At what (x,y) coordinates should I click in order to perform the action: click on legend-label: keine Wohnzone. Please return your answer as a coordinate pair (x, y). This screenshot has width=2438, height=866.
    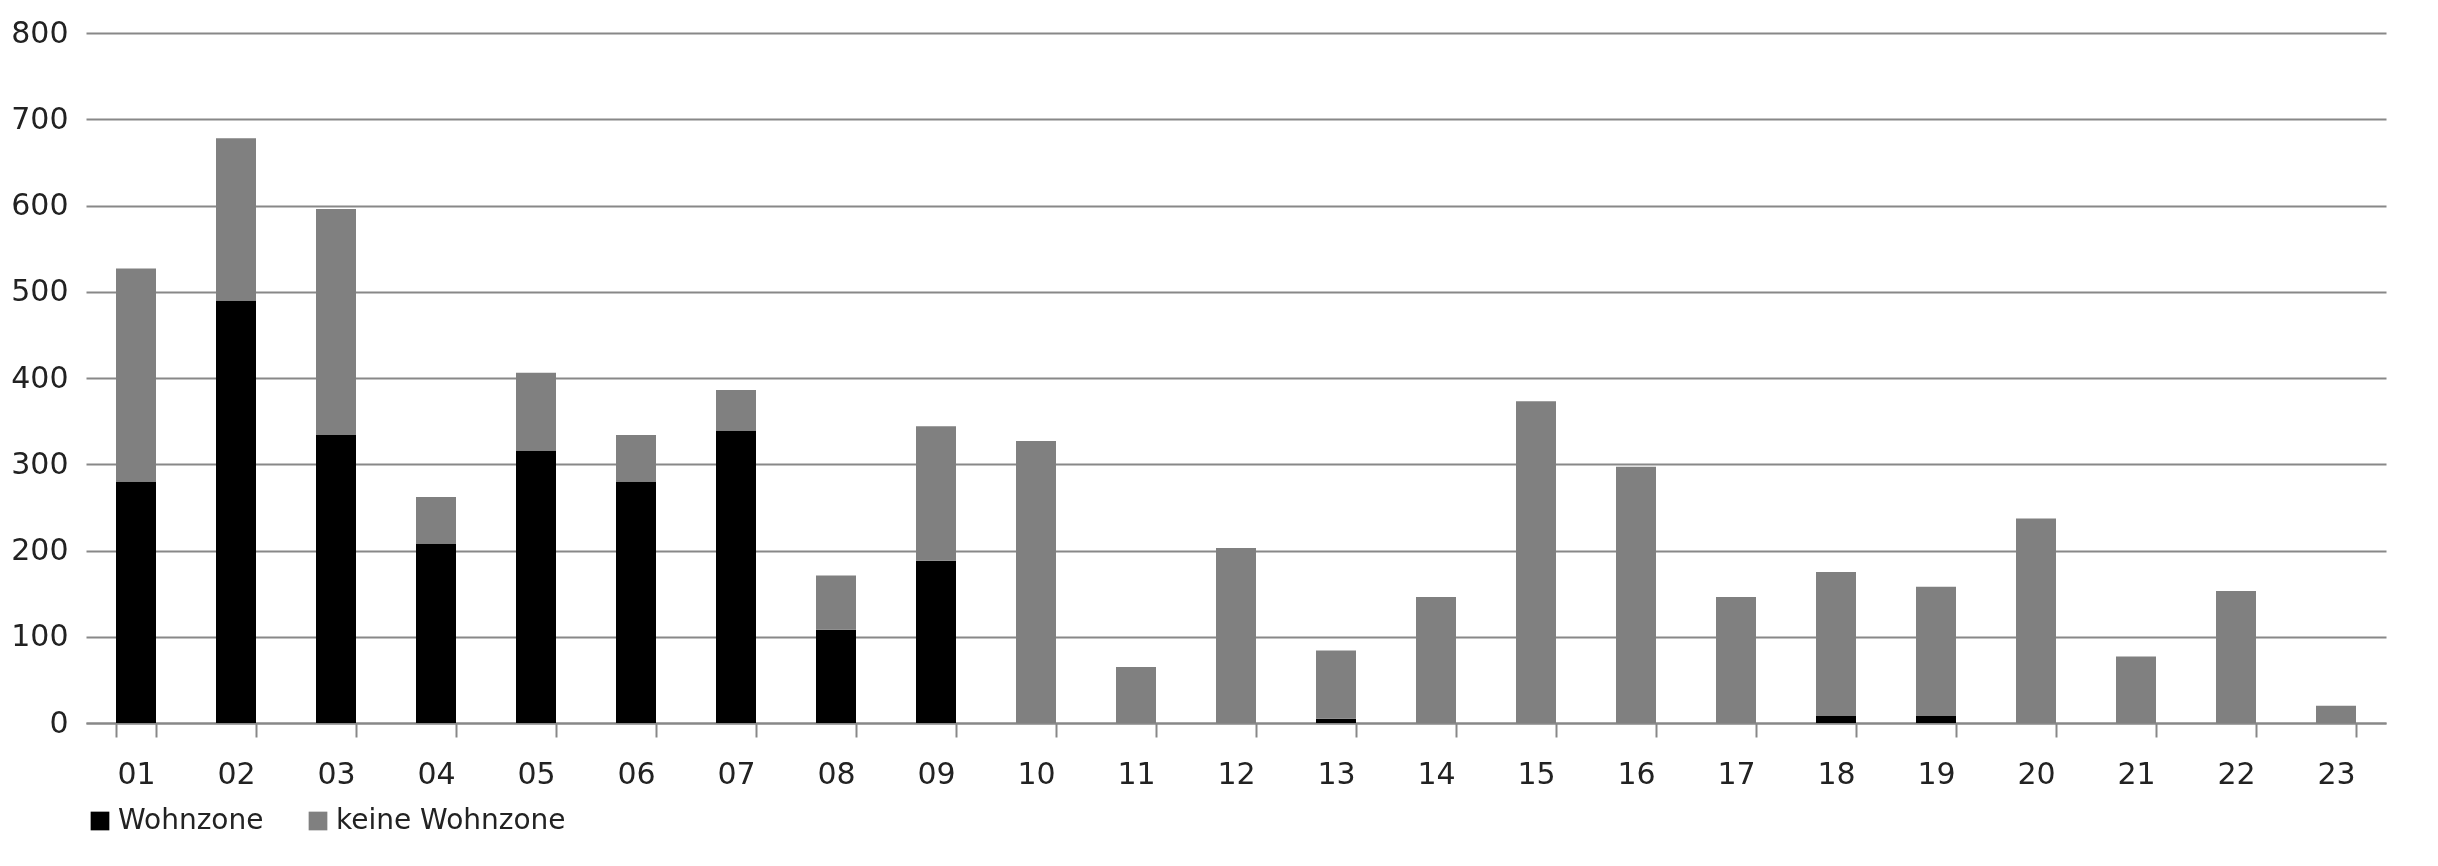
    Looking at the image, I should click on (451, 819).